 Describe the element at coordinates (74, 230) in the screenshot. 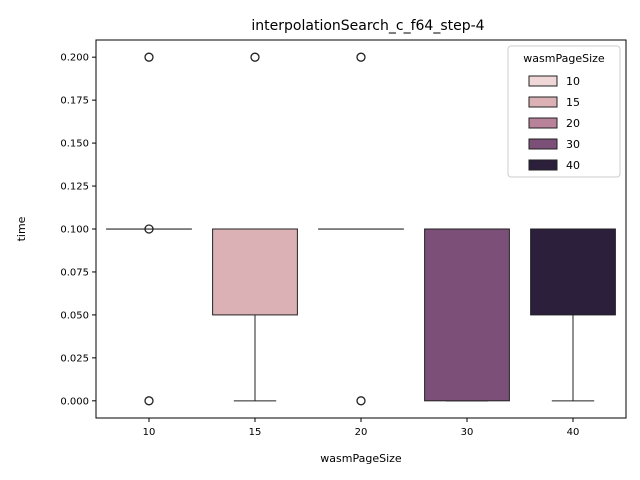

I see `y-tick-label: 0.100` at that location.